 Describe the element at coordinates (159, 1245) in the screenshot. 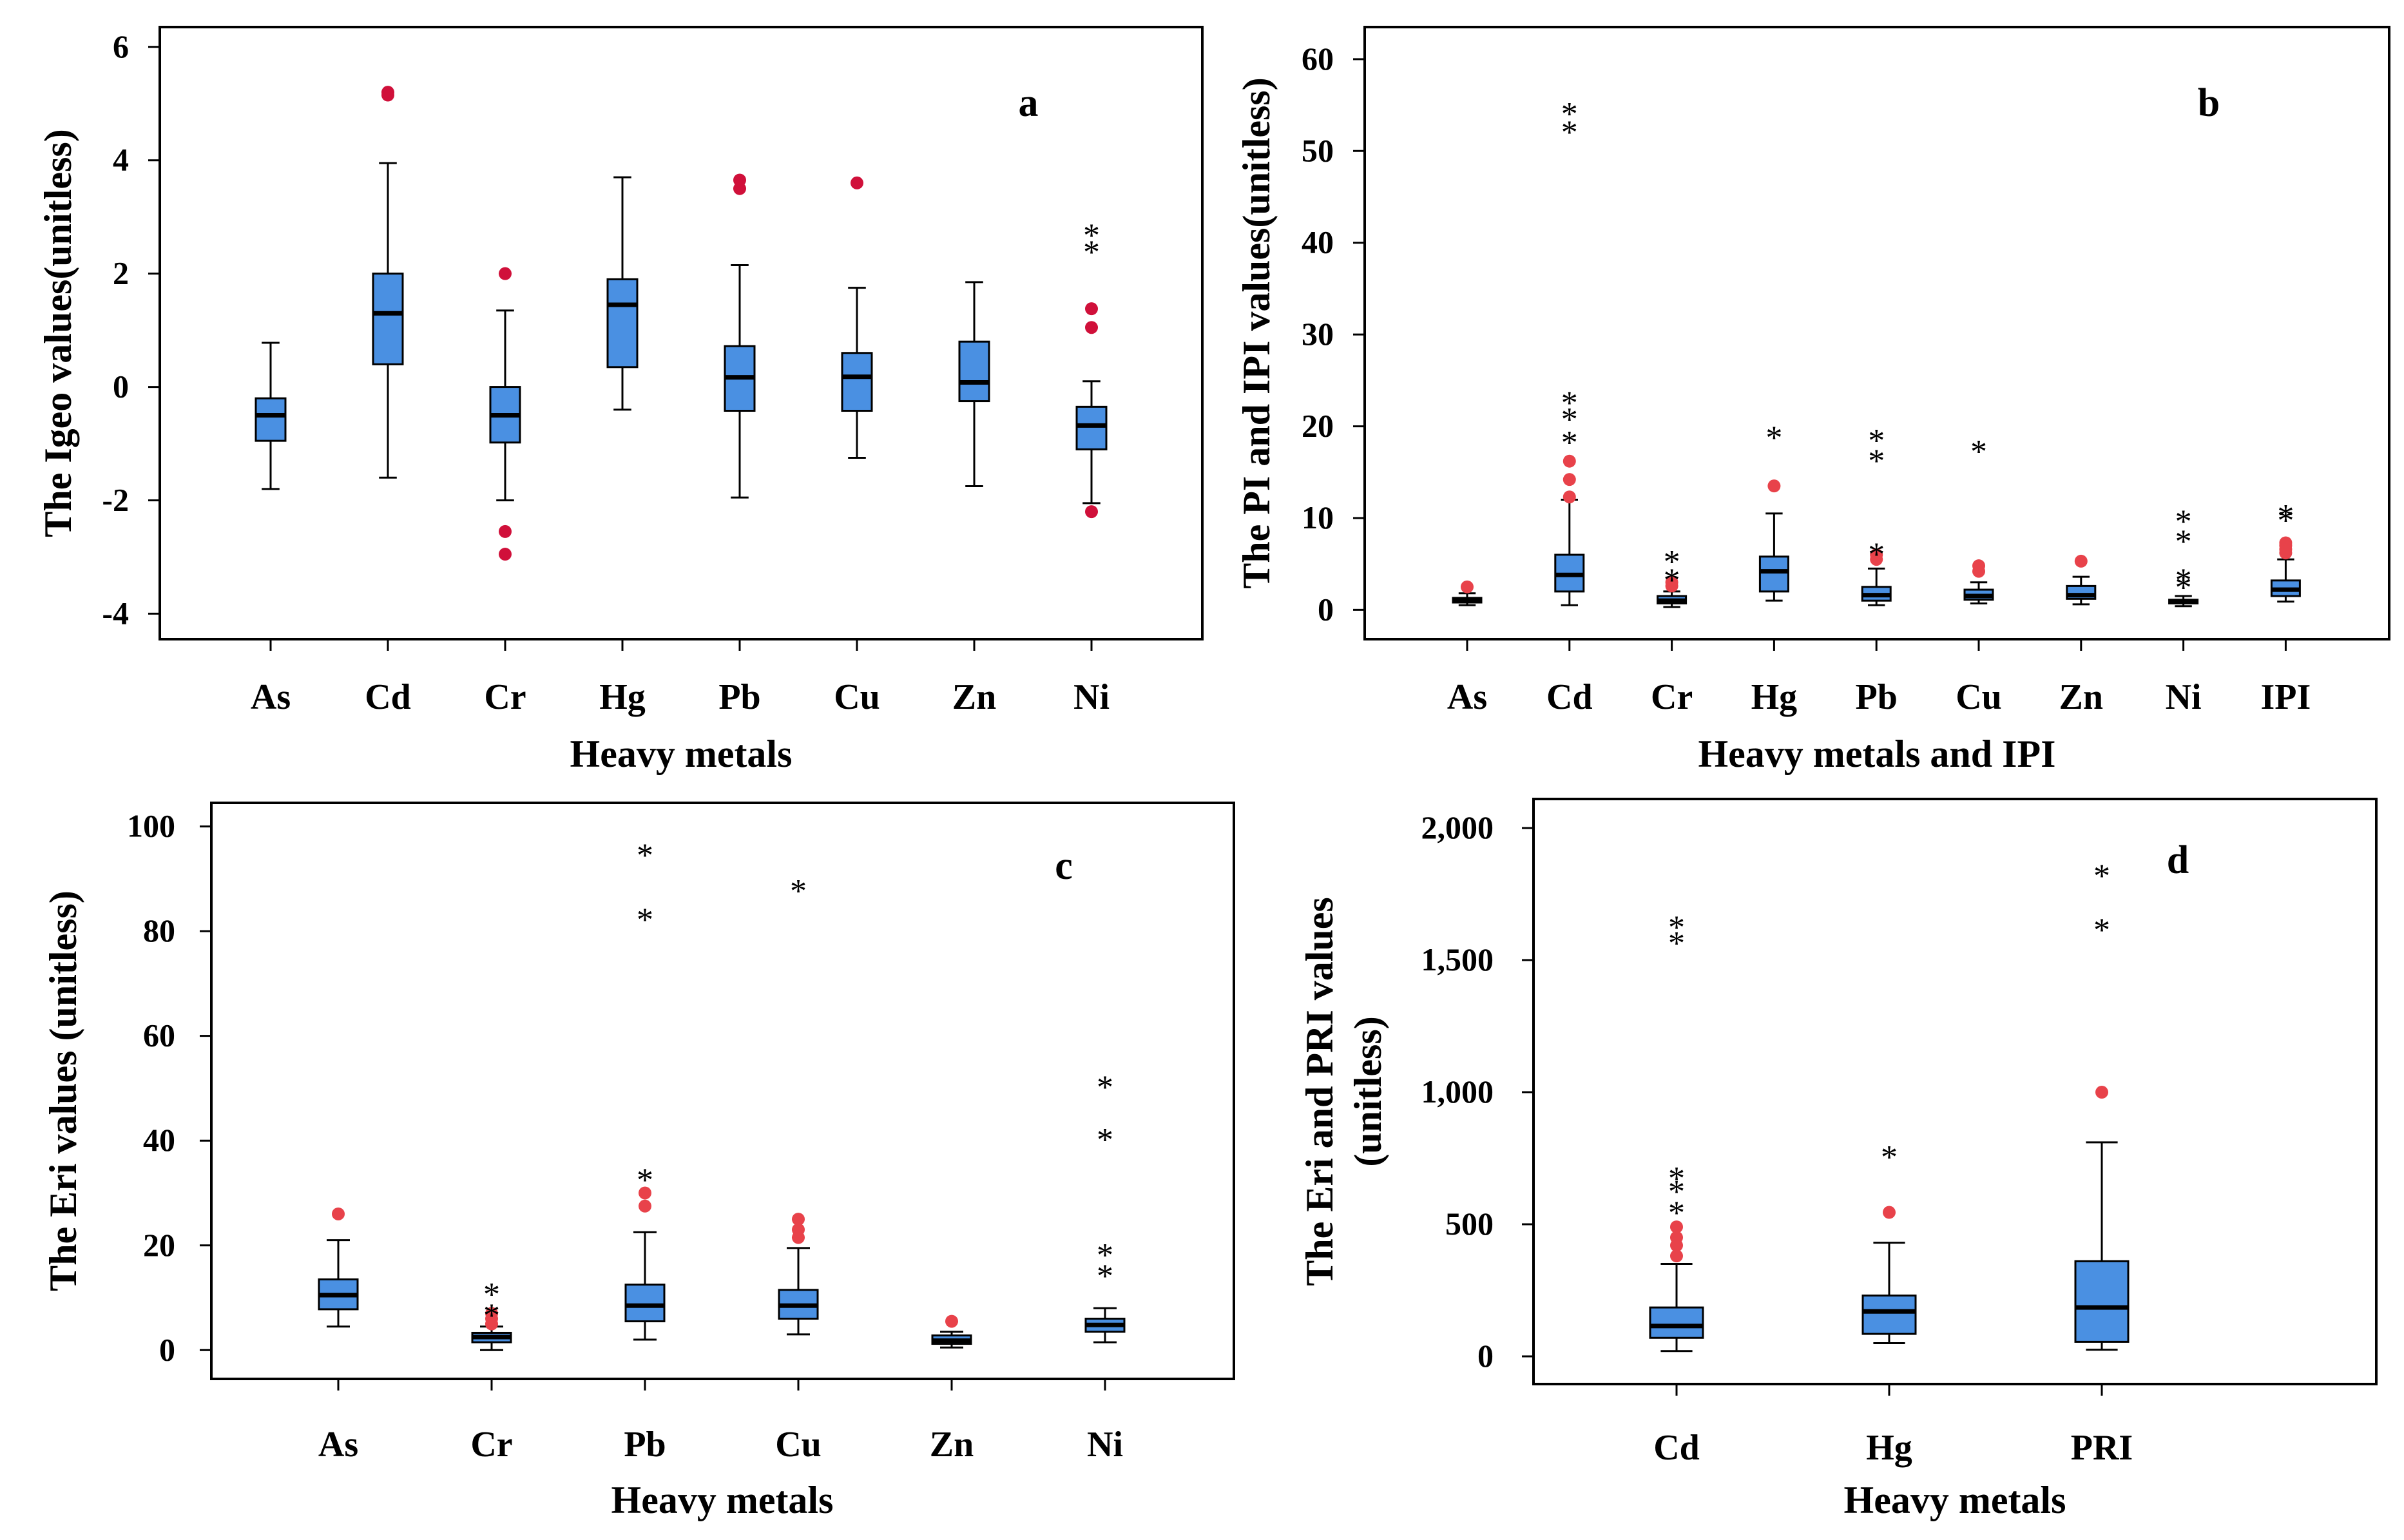

I see `y-tick-label: 20` at that location.